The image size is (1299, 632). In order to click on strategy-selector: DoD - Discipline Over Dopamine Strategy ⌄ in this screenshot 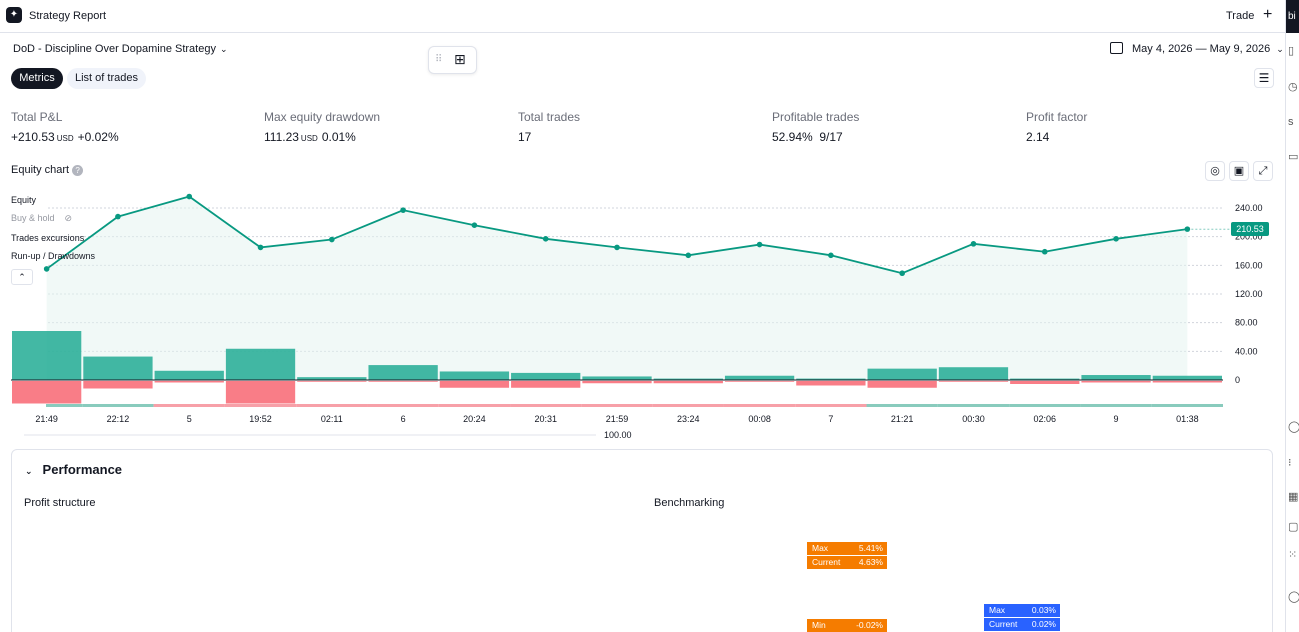, I will do `click(120, 49)`.